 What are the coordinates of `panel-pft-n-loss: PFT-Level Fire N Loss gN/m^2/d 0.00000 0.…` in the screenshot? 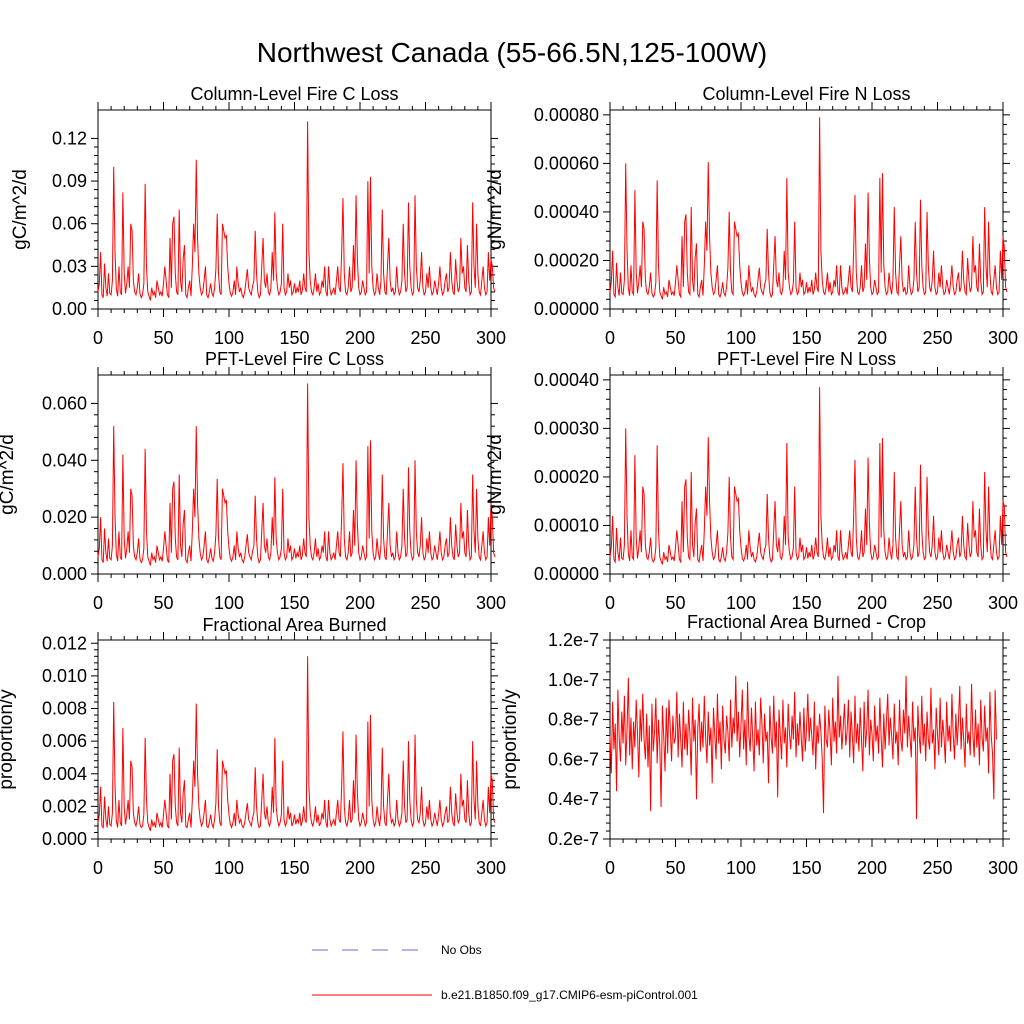 It's located at (751, 481).